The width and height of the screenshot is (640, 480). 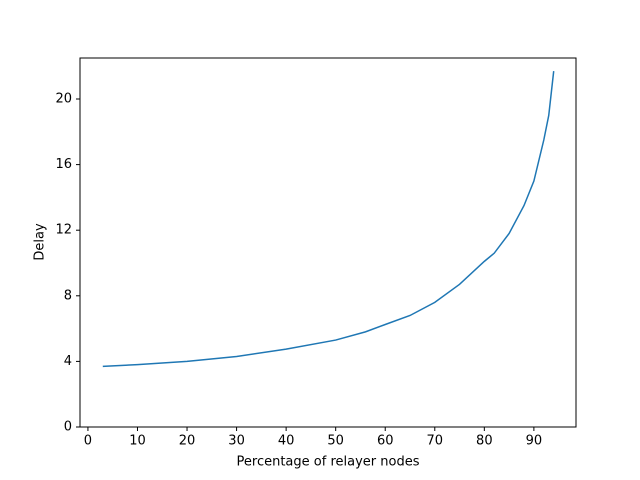 What do you see at coordinates (435, 441) in the screenshot?
I see `x-tick-label: 70` at bounding box center [435, 441].